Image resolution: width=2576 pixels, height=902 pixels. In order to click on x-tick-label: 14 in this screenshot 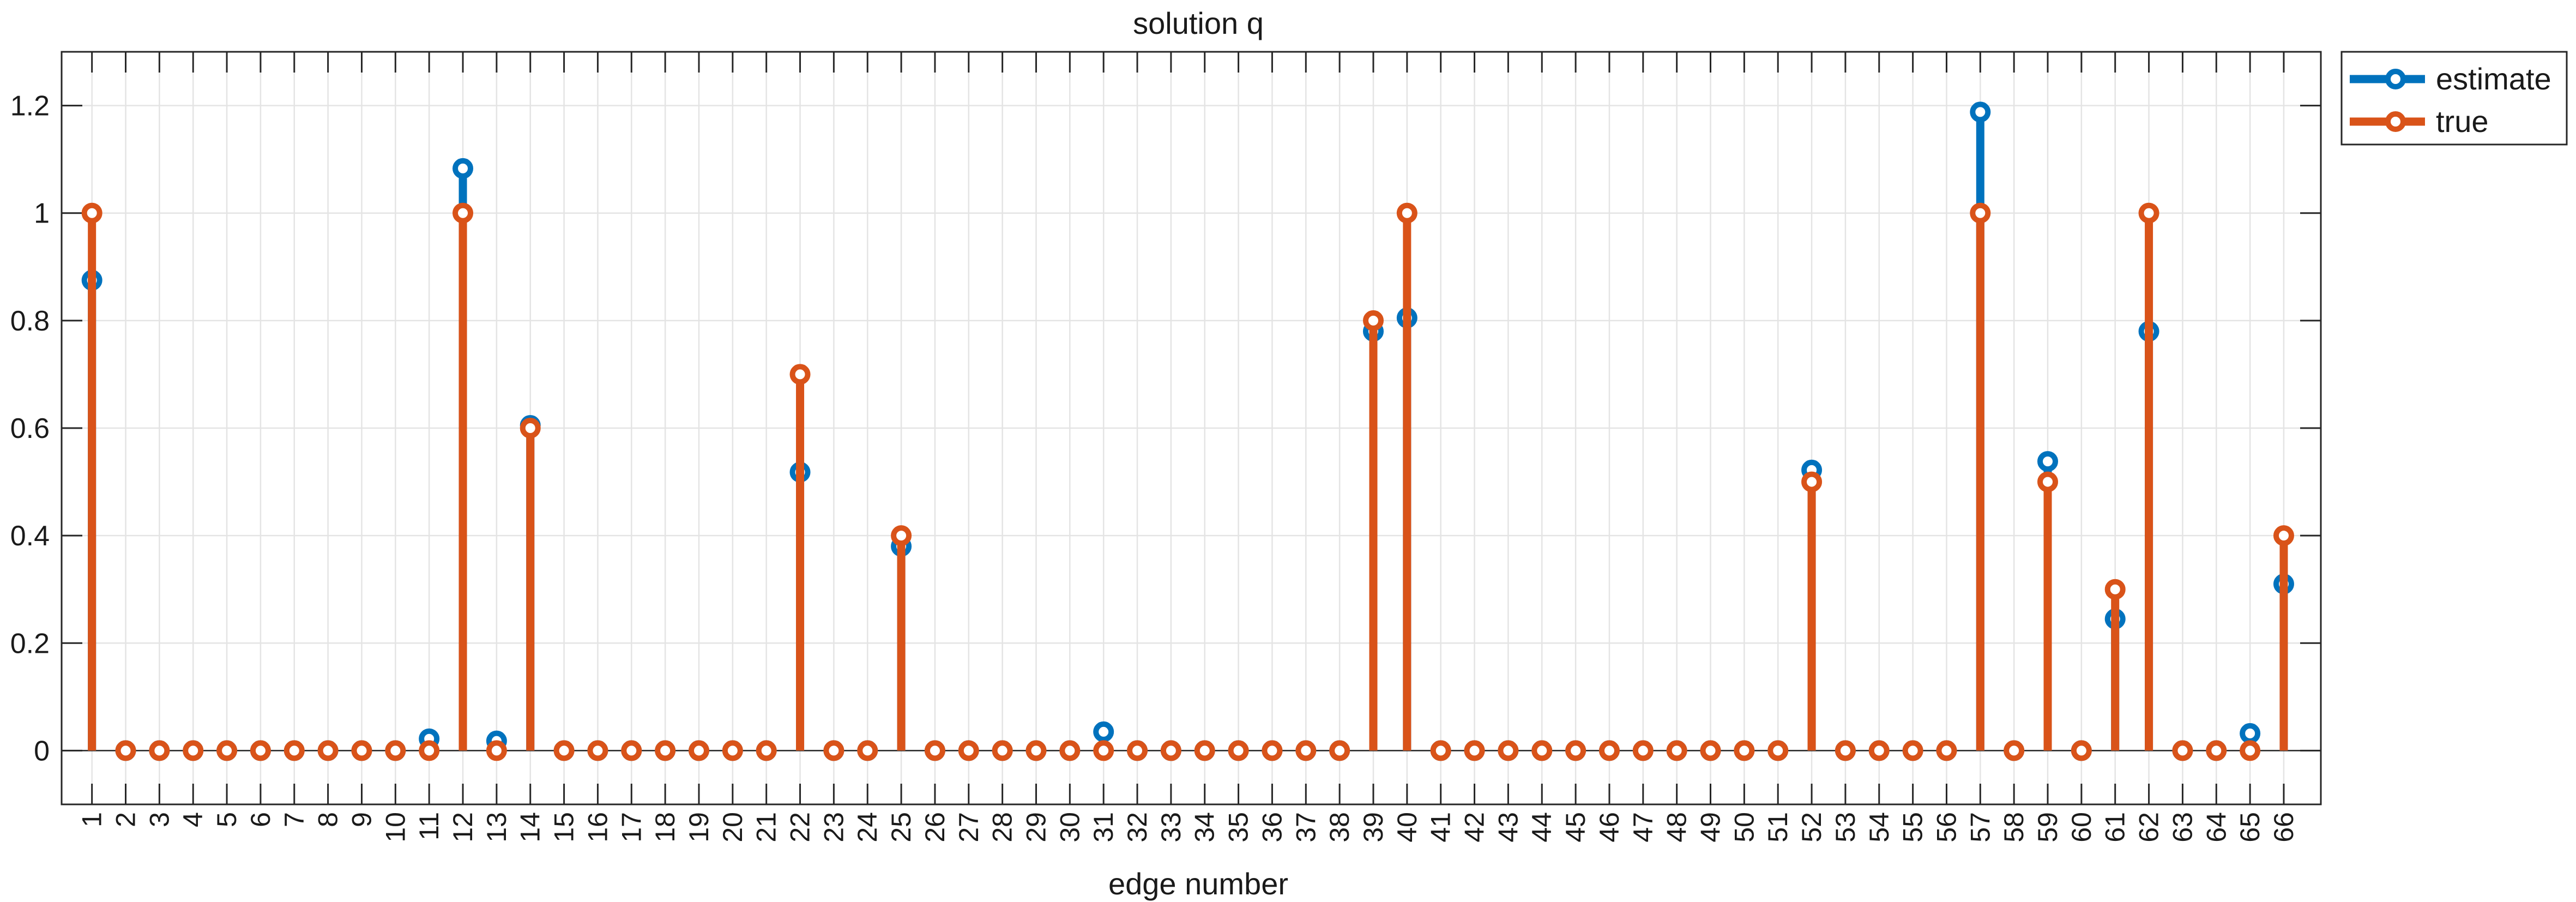, I will do `click(531, 827)`.